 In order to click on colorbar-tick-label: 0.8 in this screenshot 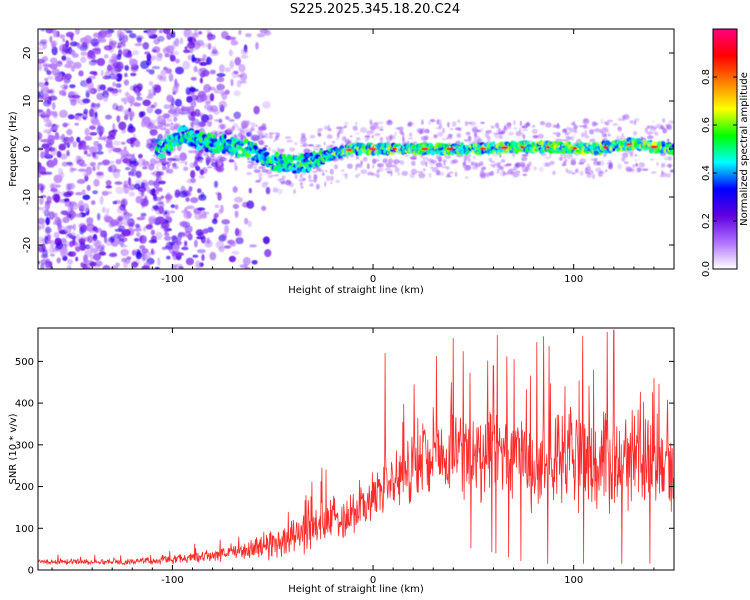, I will do `click(706, 77)`.